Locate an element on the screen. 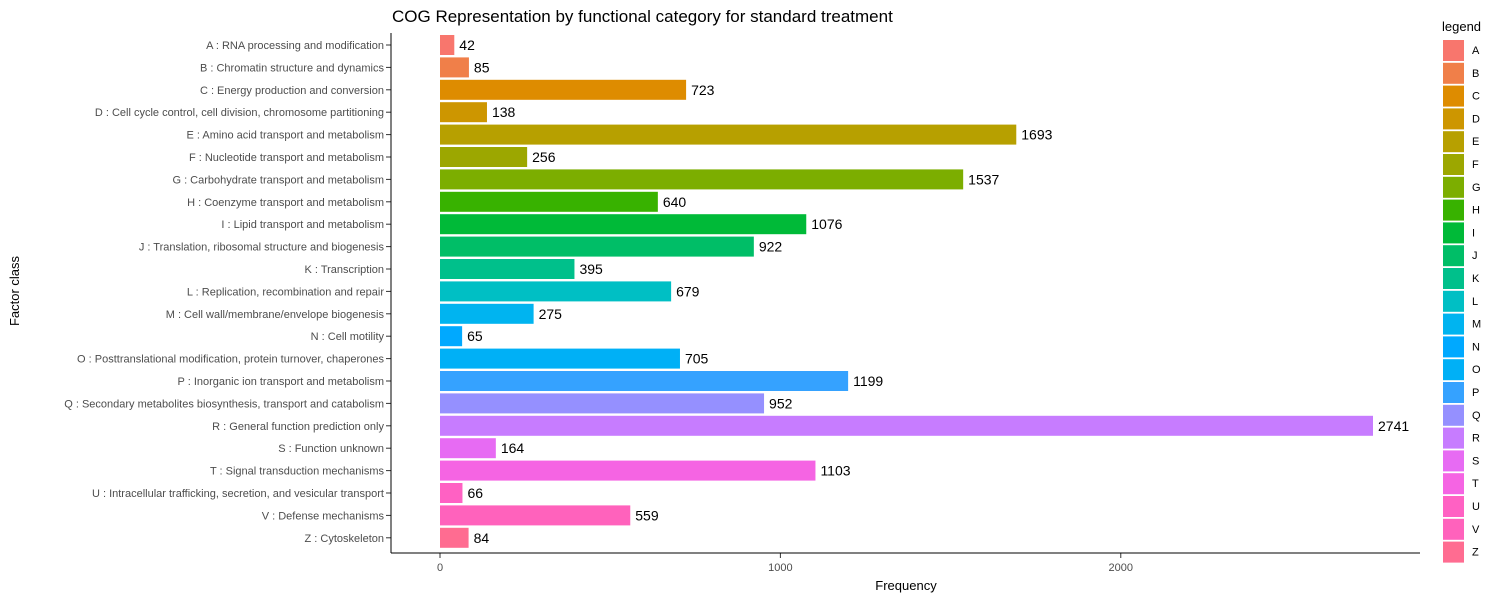 Image resolution: width=1500 pixels, height=600 pixels. category-label-K: K : Transcription is located at coordinates (344, 270).